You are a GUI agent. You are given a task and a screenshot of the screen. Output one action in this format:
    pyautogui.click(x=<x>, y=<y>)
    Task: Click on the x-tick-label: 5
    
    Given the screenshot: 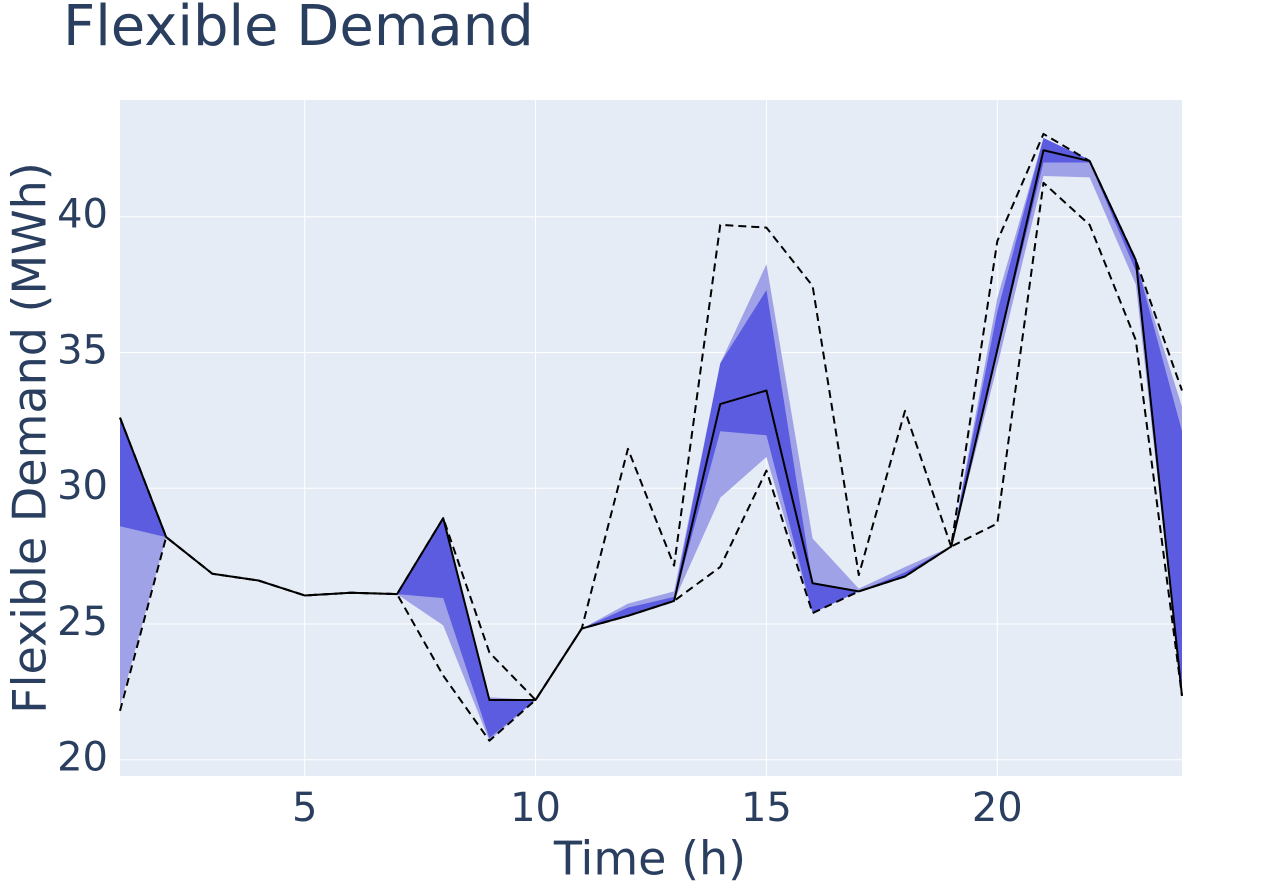 What is the action you would take?
    pyautogui.click(x=304, y=808)
    